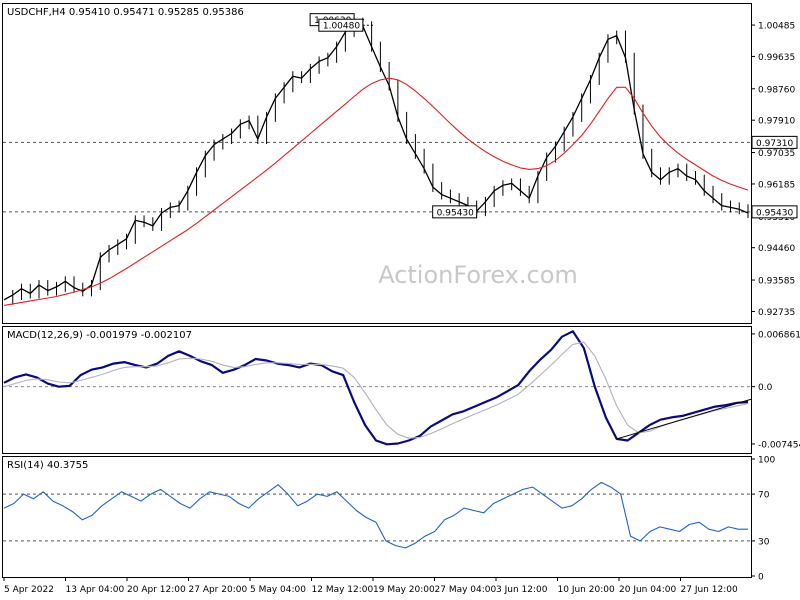 The image size is (800, 600). I want to click on price-annotation-label: 0.95430, so click(455, 213).